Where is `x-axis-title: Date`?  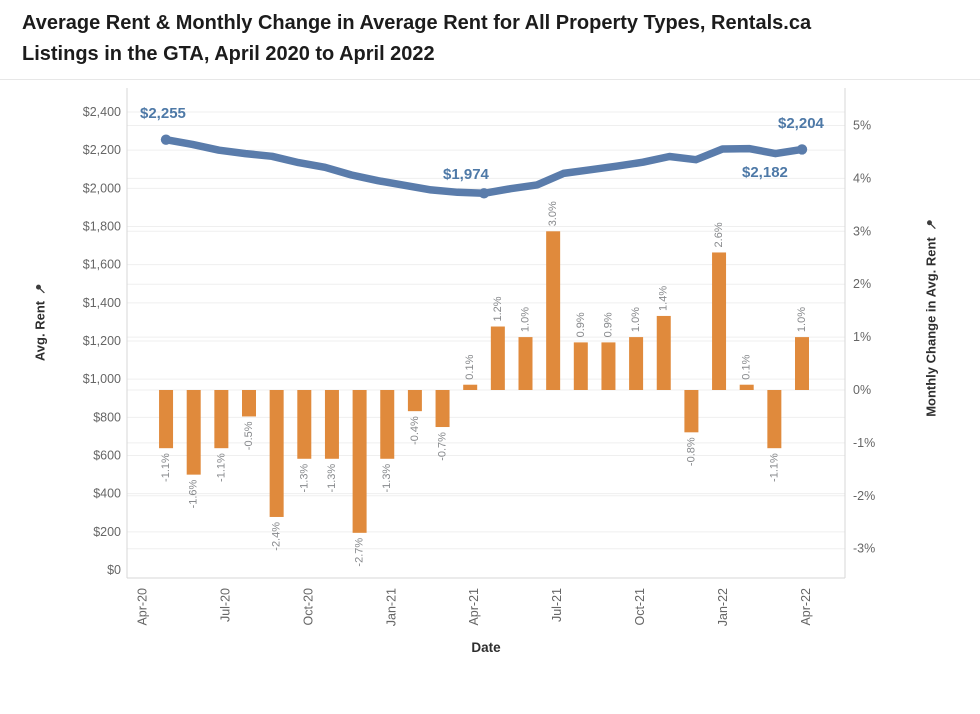 x-axis-title: Date is located at coordinates (486, 647).